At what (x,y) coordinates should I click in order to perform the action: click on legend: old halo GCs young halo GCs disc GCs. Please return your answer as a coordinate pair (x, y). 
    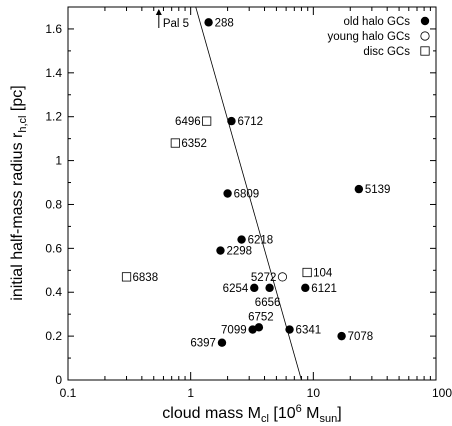
    Looking at the image, I should click on (379, 37).